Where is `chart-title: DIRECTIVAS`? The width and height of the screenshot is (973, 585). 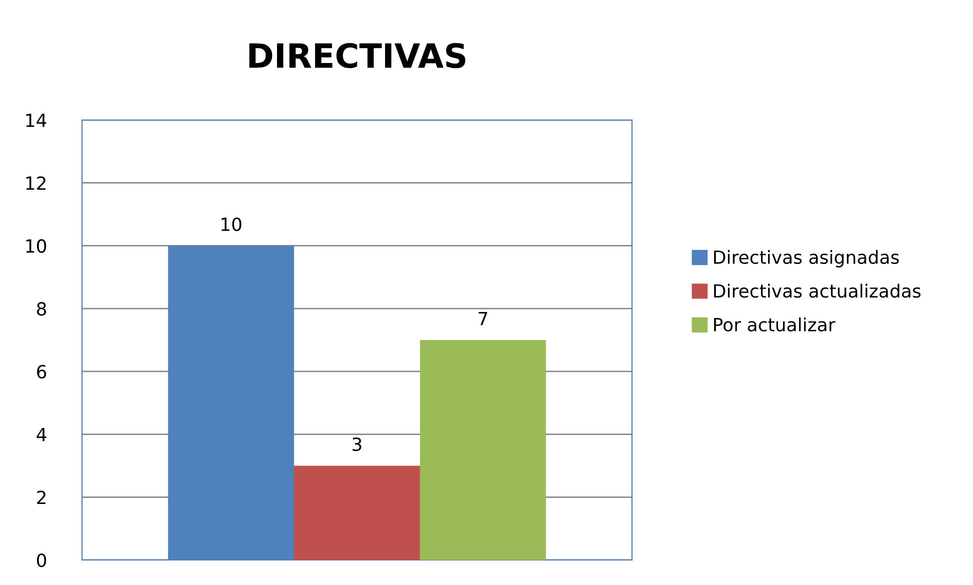 chart-title: DIRECTIVAS is located at coordinates (357, 55).